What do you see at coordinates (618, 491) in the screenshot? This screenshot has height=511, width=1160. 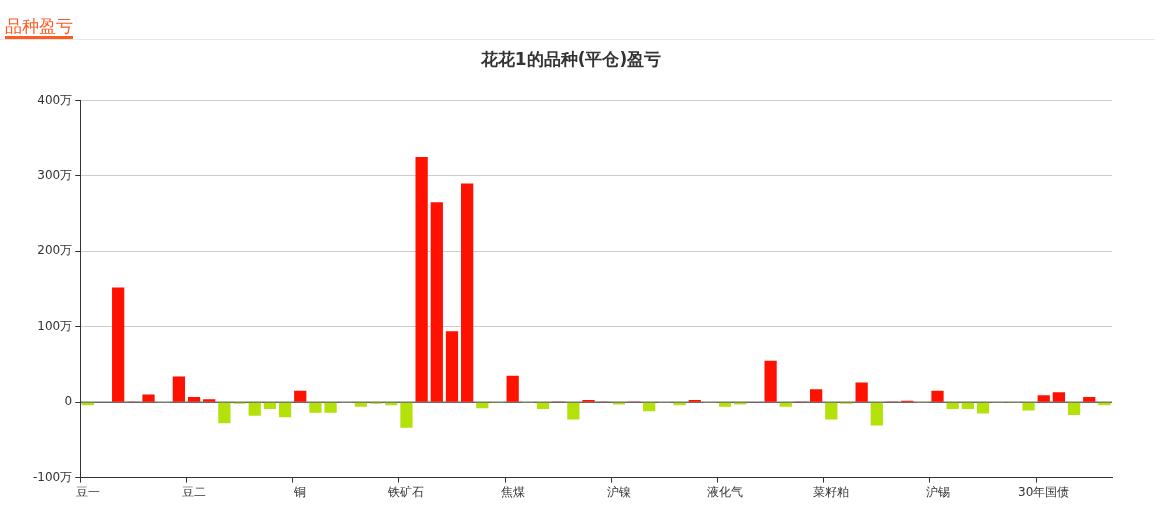 I see `x-tick-label: 沪镍` at bounding box center [618, 491].